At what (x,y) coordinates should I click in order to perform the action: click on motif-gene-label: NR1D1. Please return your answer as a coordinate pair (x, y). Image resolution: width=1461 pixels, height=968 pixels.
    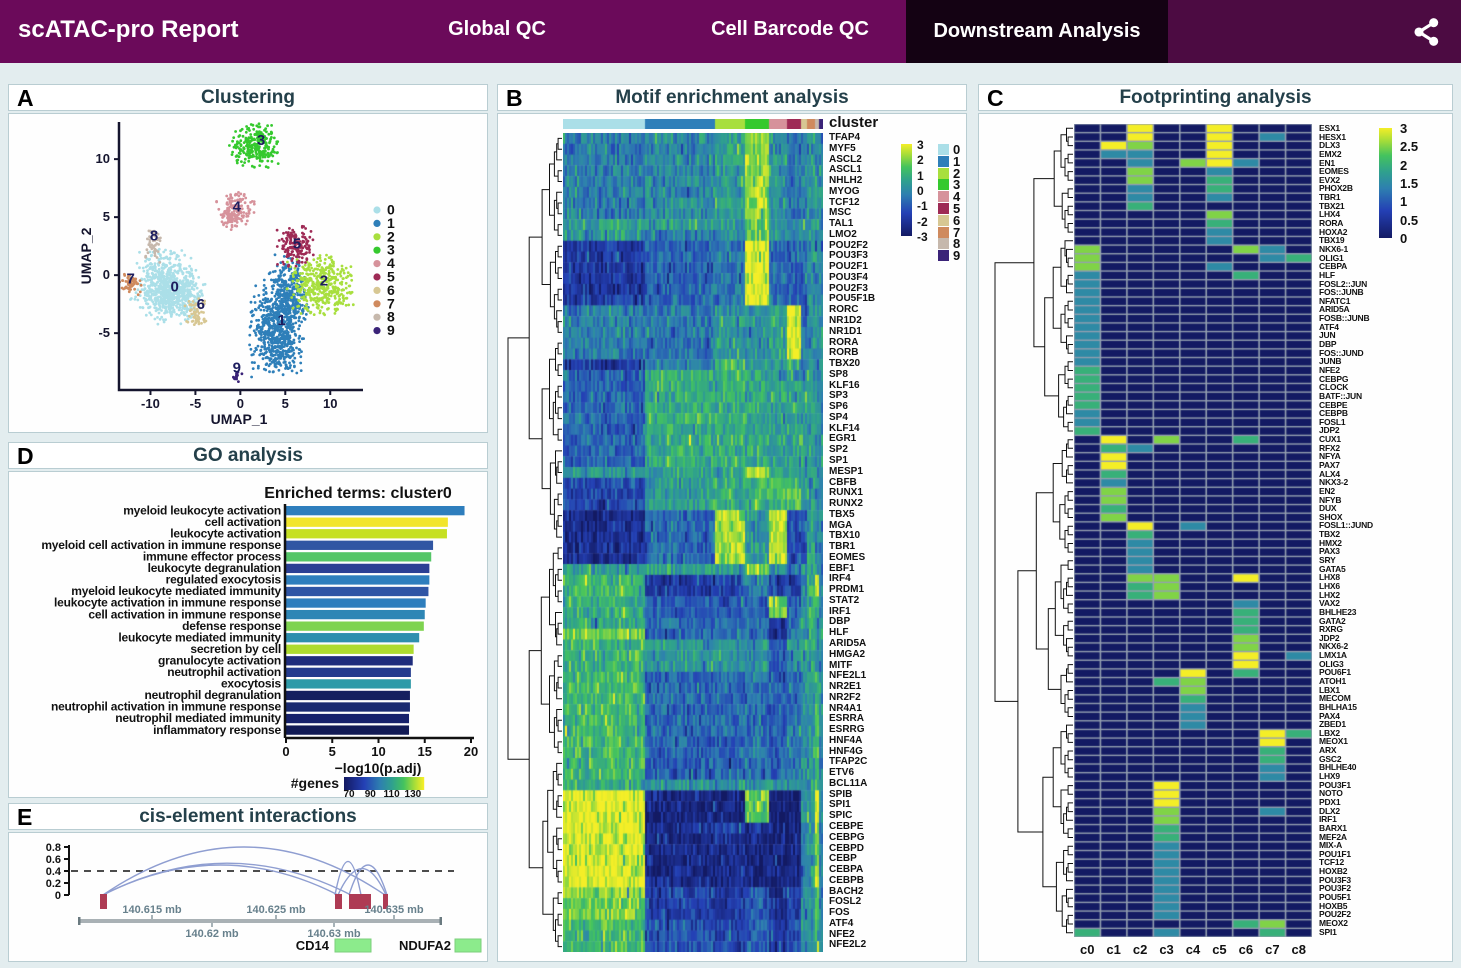
    Looking at the image, I should click on (845, 331).